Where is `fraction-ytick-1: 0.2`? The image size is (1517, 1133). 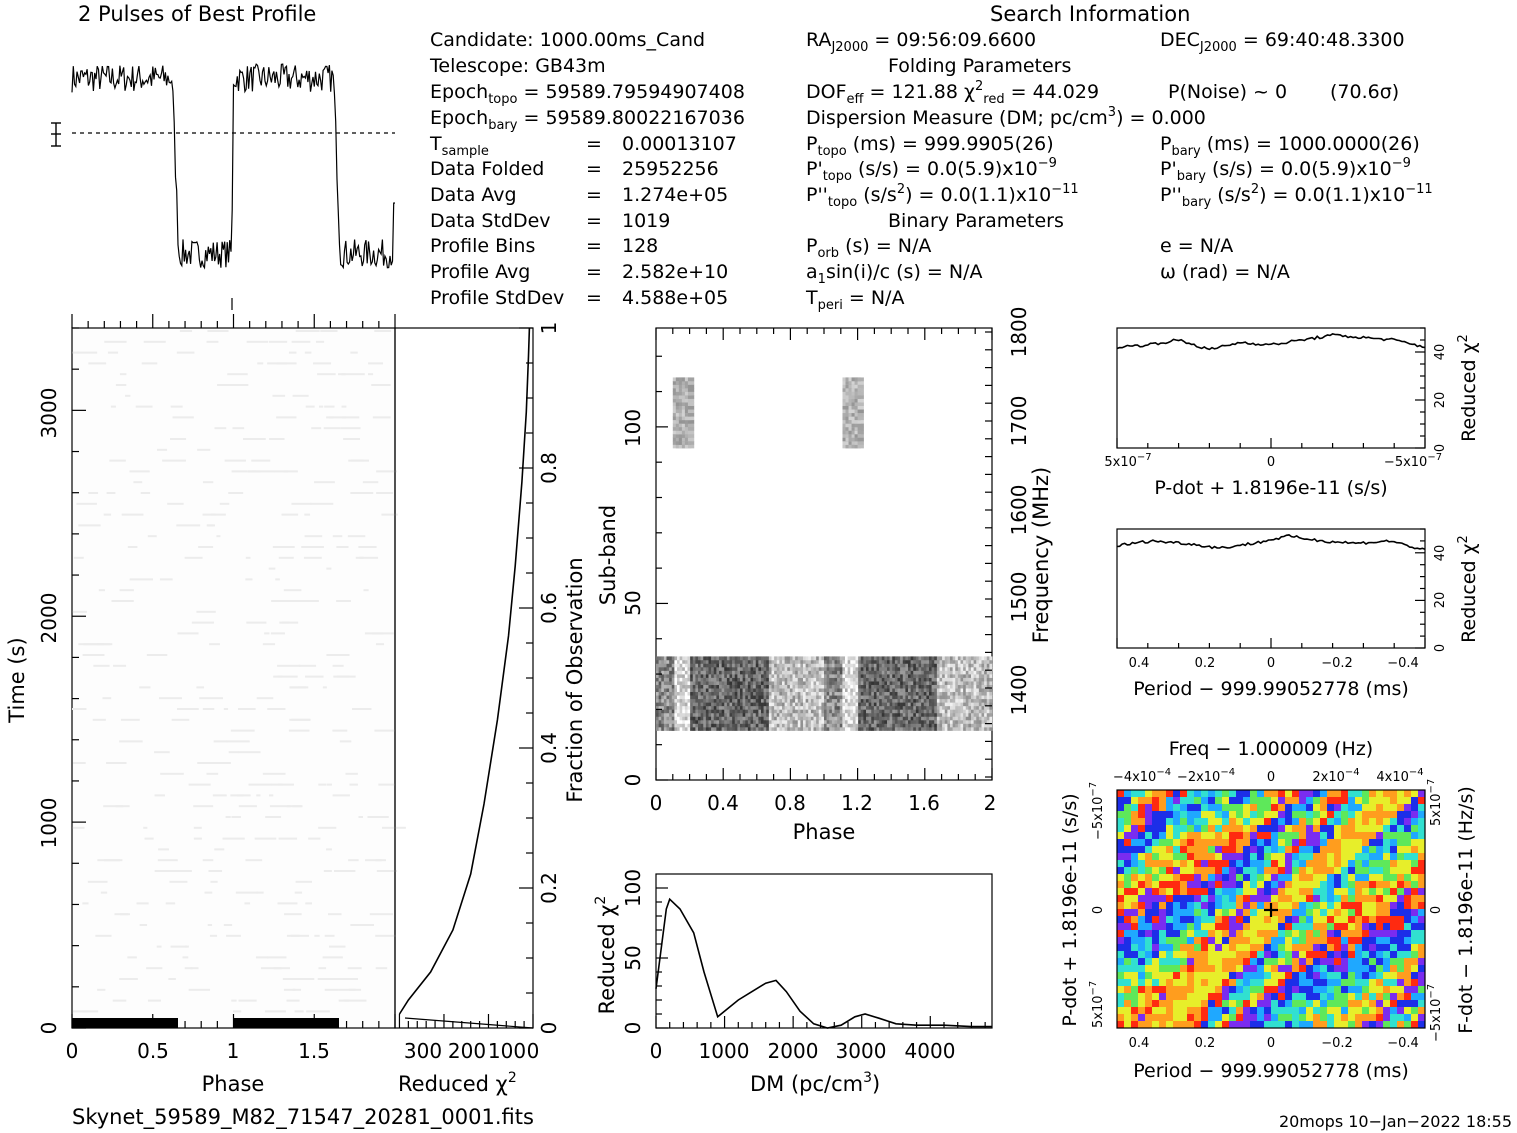
fraction-ytick-1: 0.2 is located at coordinates (549, 888).